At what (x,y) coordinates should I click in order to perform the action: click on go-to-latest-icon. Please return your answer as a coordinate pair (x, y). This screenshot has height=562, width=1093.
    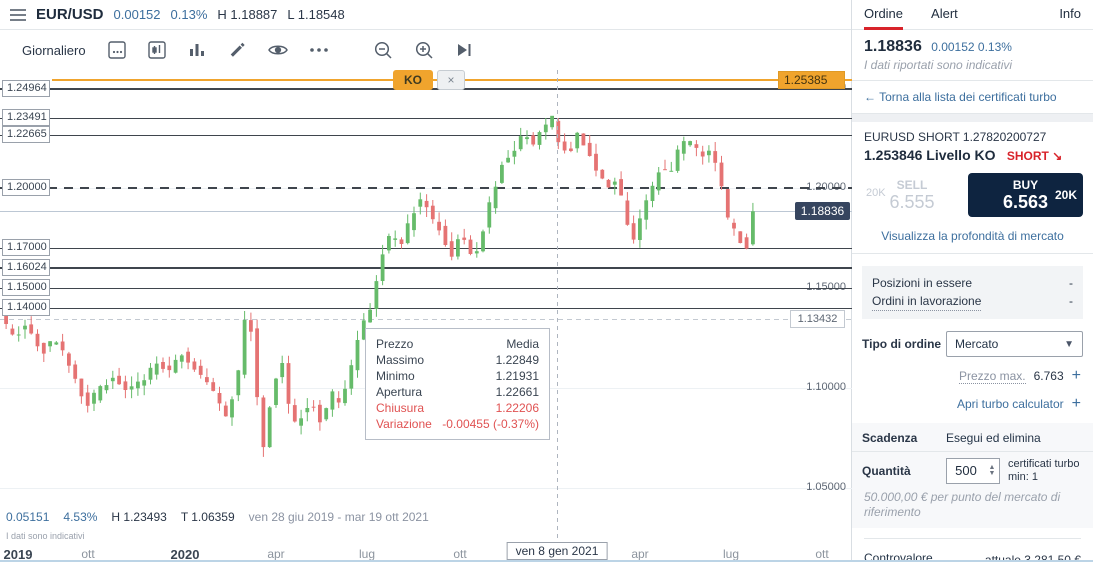
    Looking at the image, I should click on (464, 50).